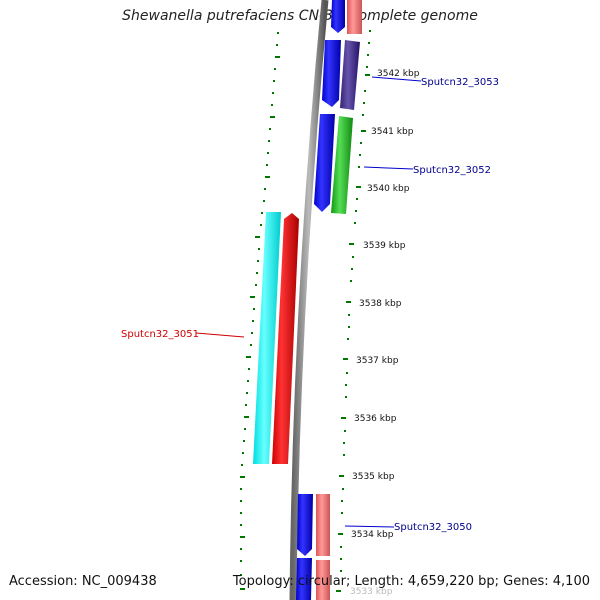  What do you see at coordinates (372, 535) in the screenshot?
I see `kbp-tick-3534: 3534 kbp` at bounding box center [372, 535].